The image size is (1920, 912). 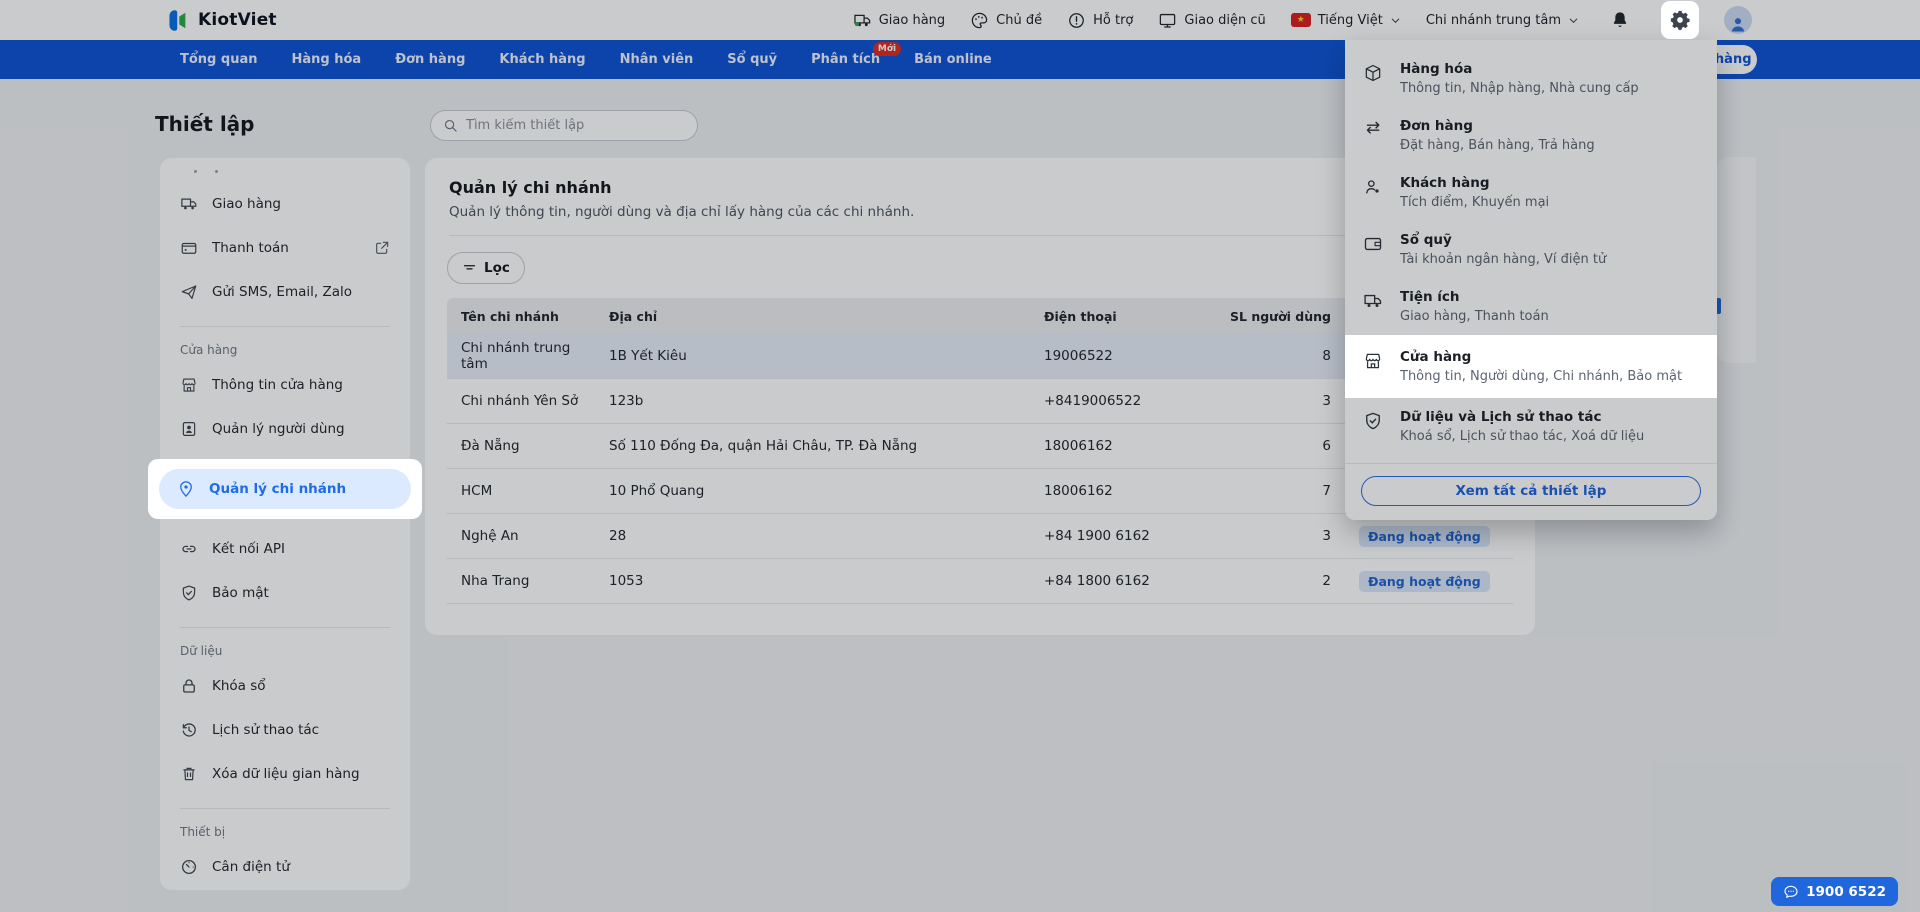 What do you see at coordinates (285, 429) in the screenshot?
I see `sidebar-item-user-management: Quản lý người dùng` at bounding box center [285, 429].